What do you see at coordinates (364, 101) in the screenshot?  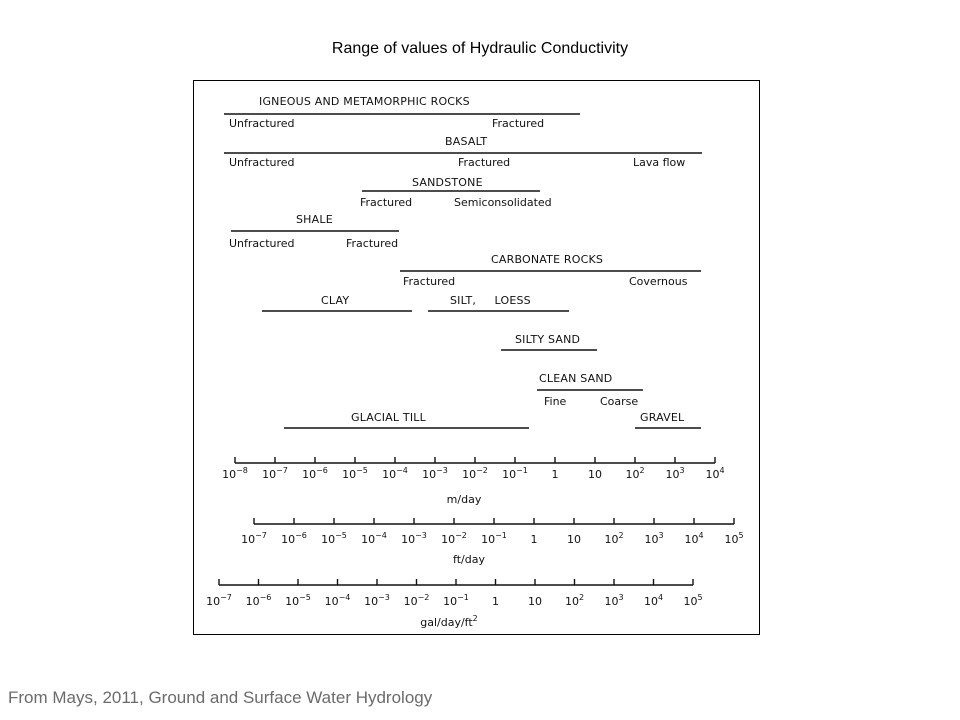 I see `group-name: IGNEOUS AND METAMORPHIC ROCKS` at bounding box center [364, 101].